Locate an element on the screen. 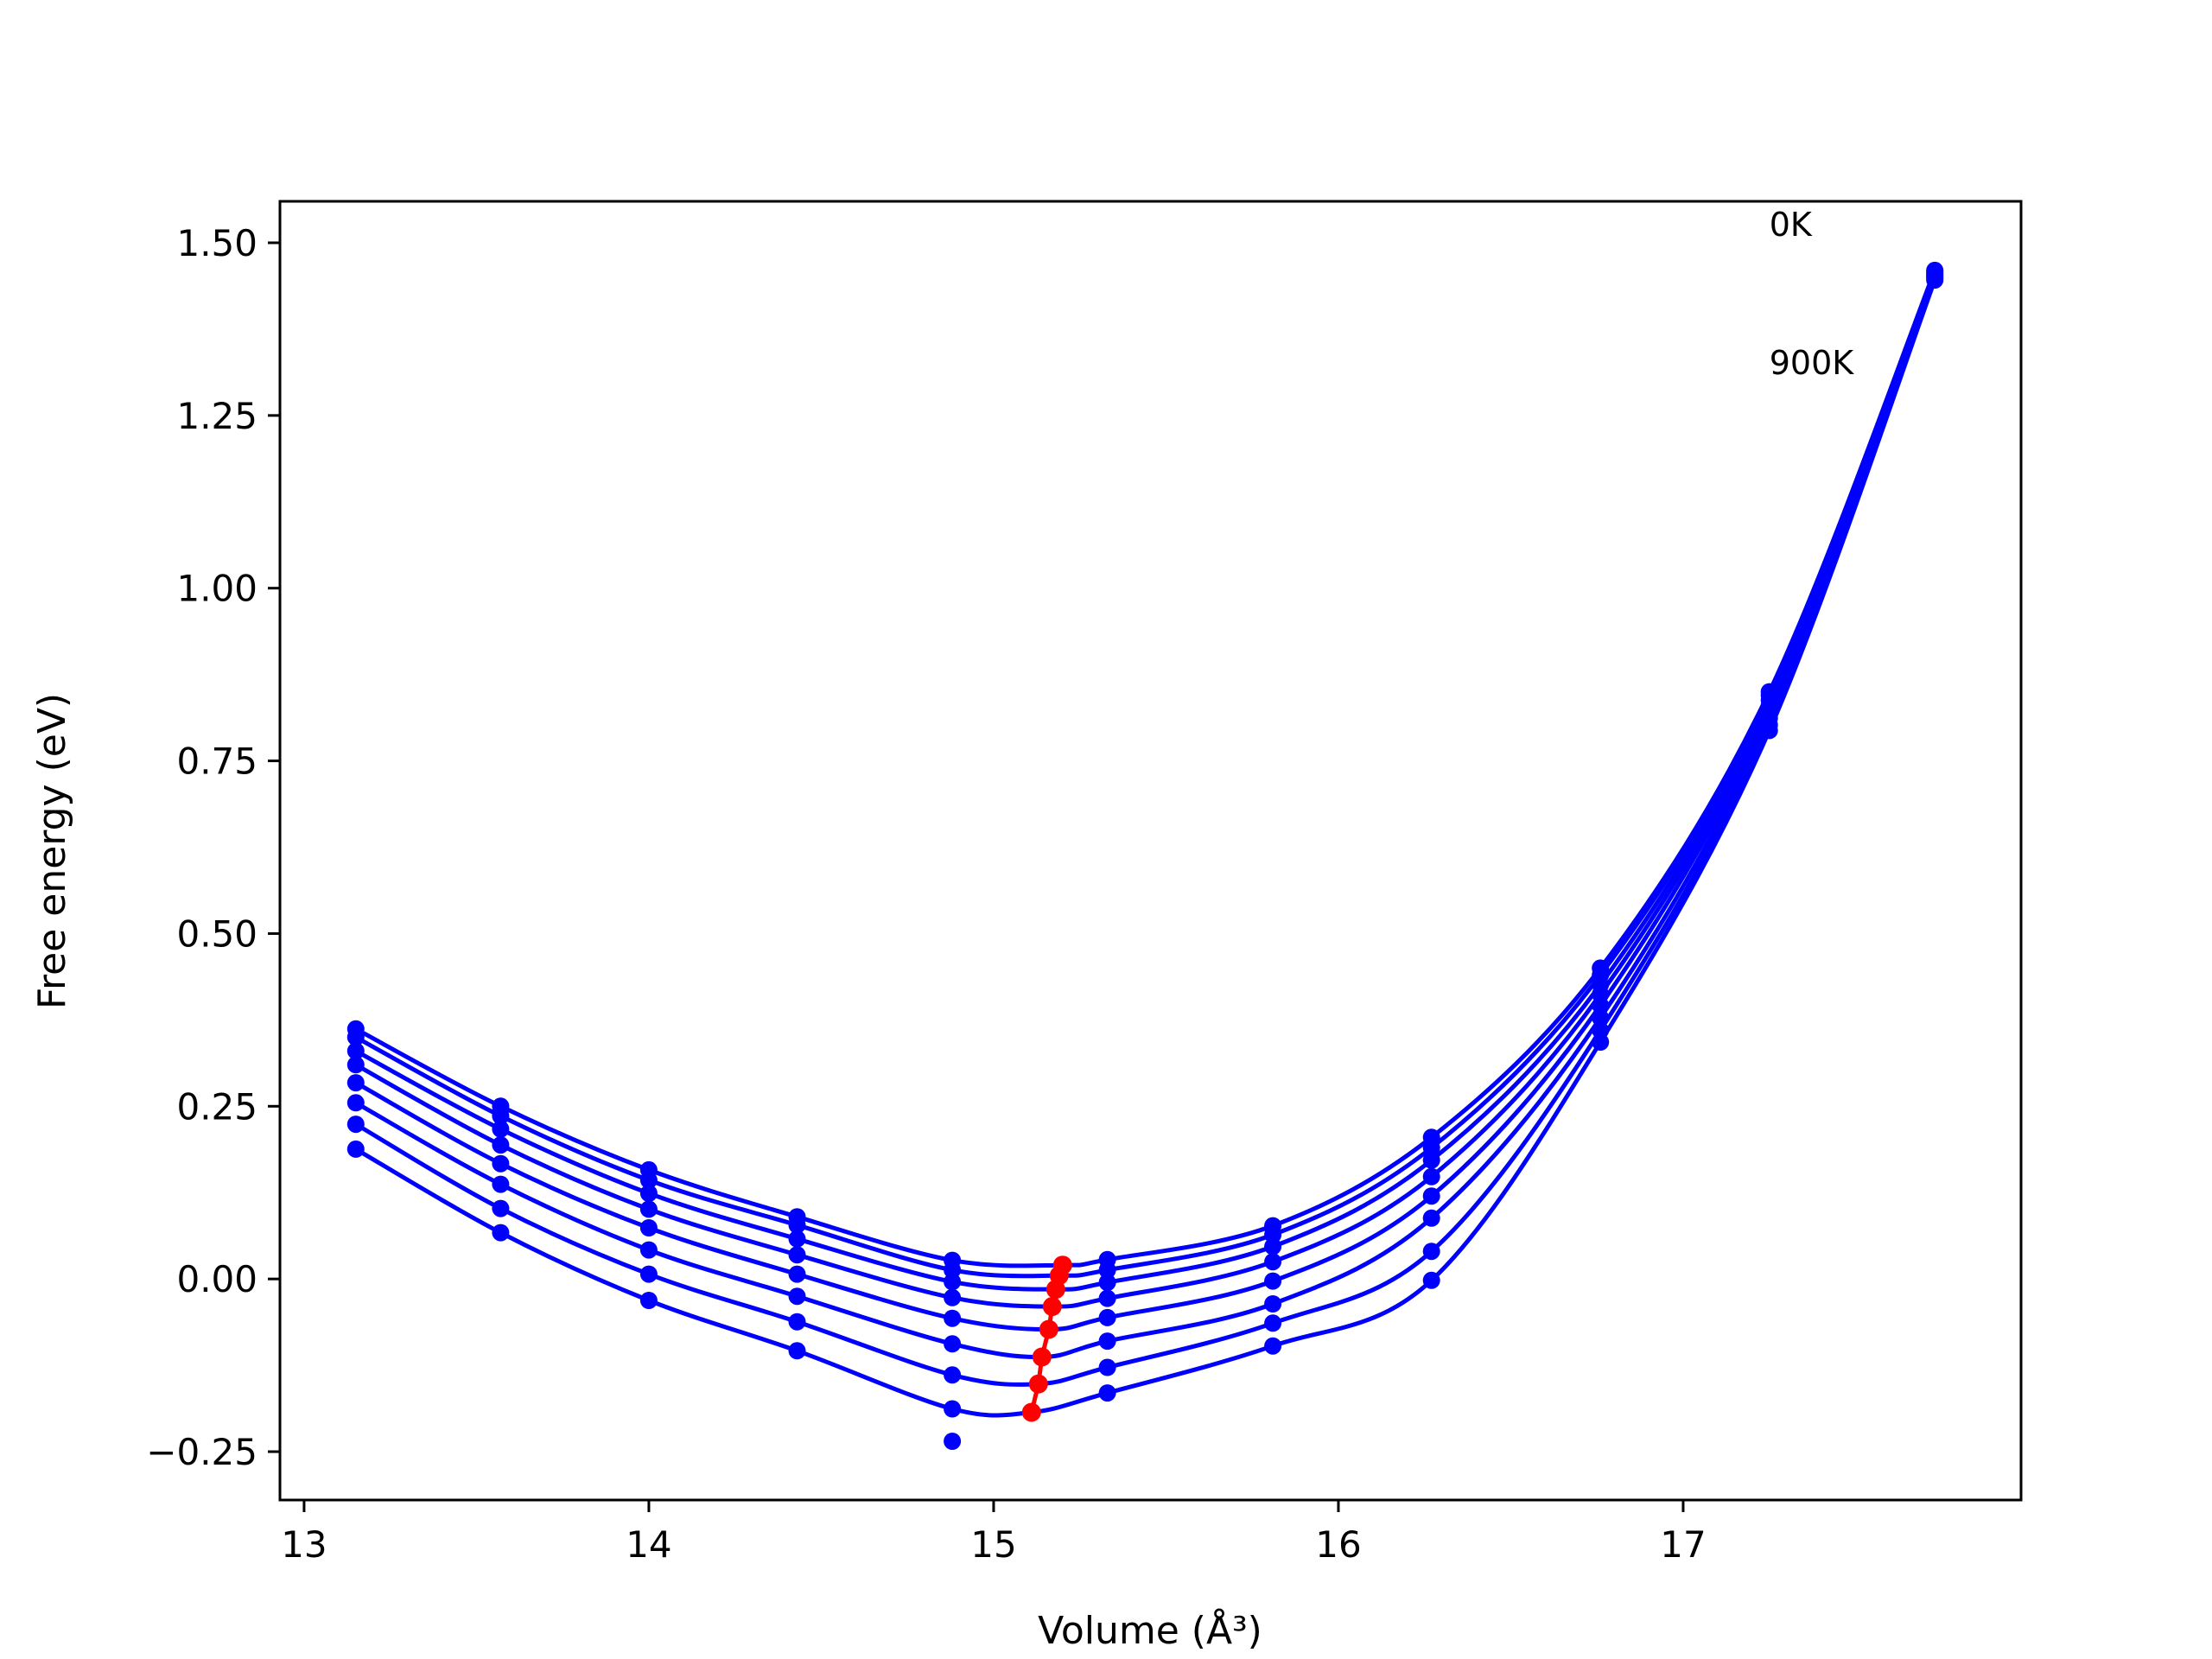 The image size is (2212, 1659). x-tick-label: 14 is located at coordinates (648, 1544).